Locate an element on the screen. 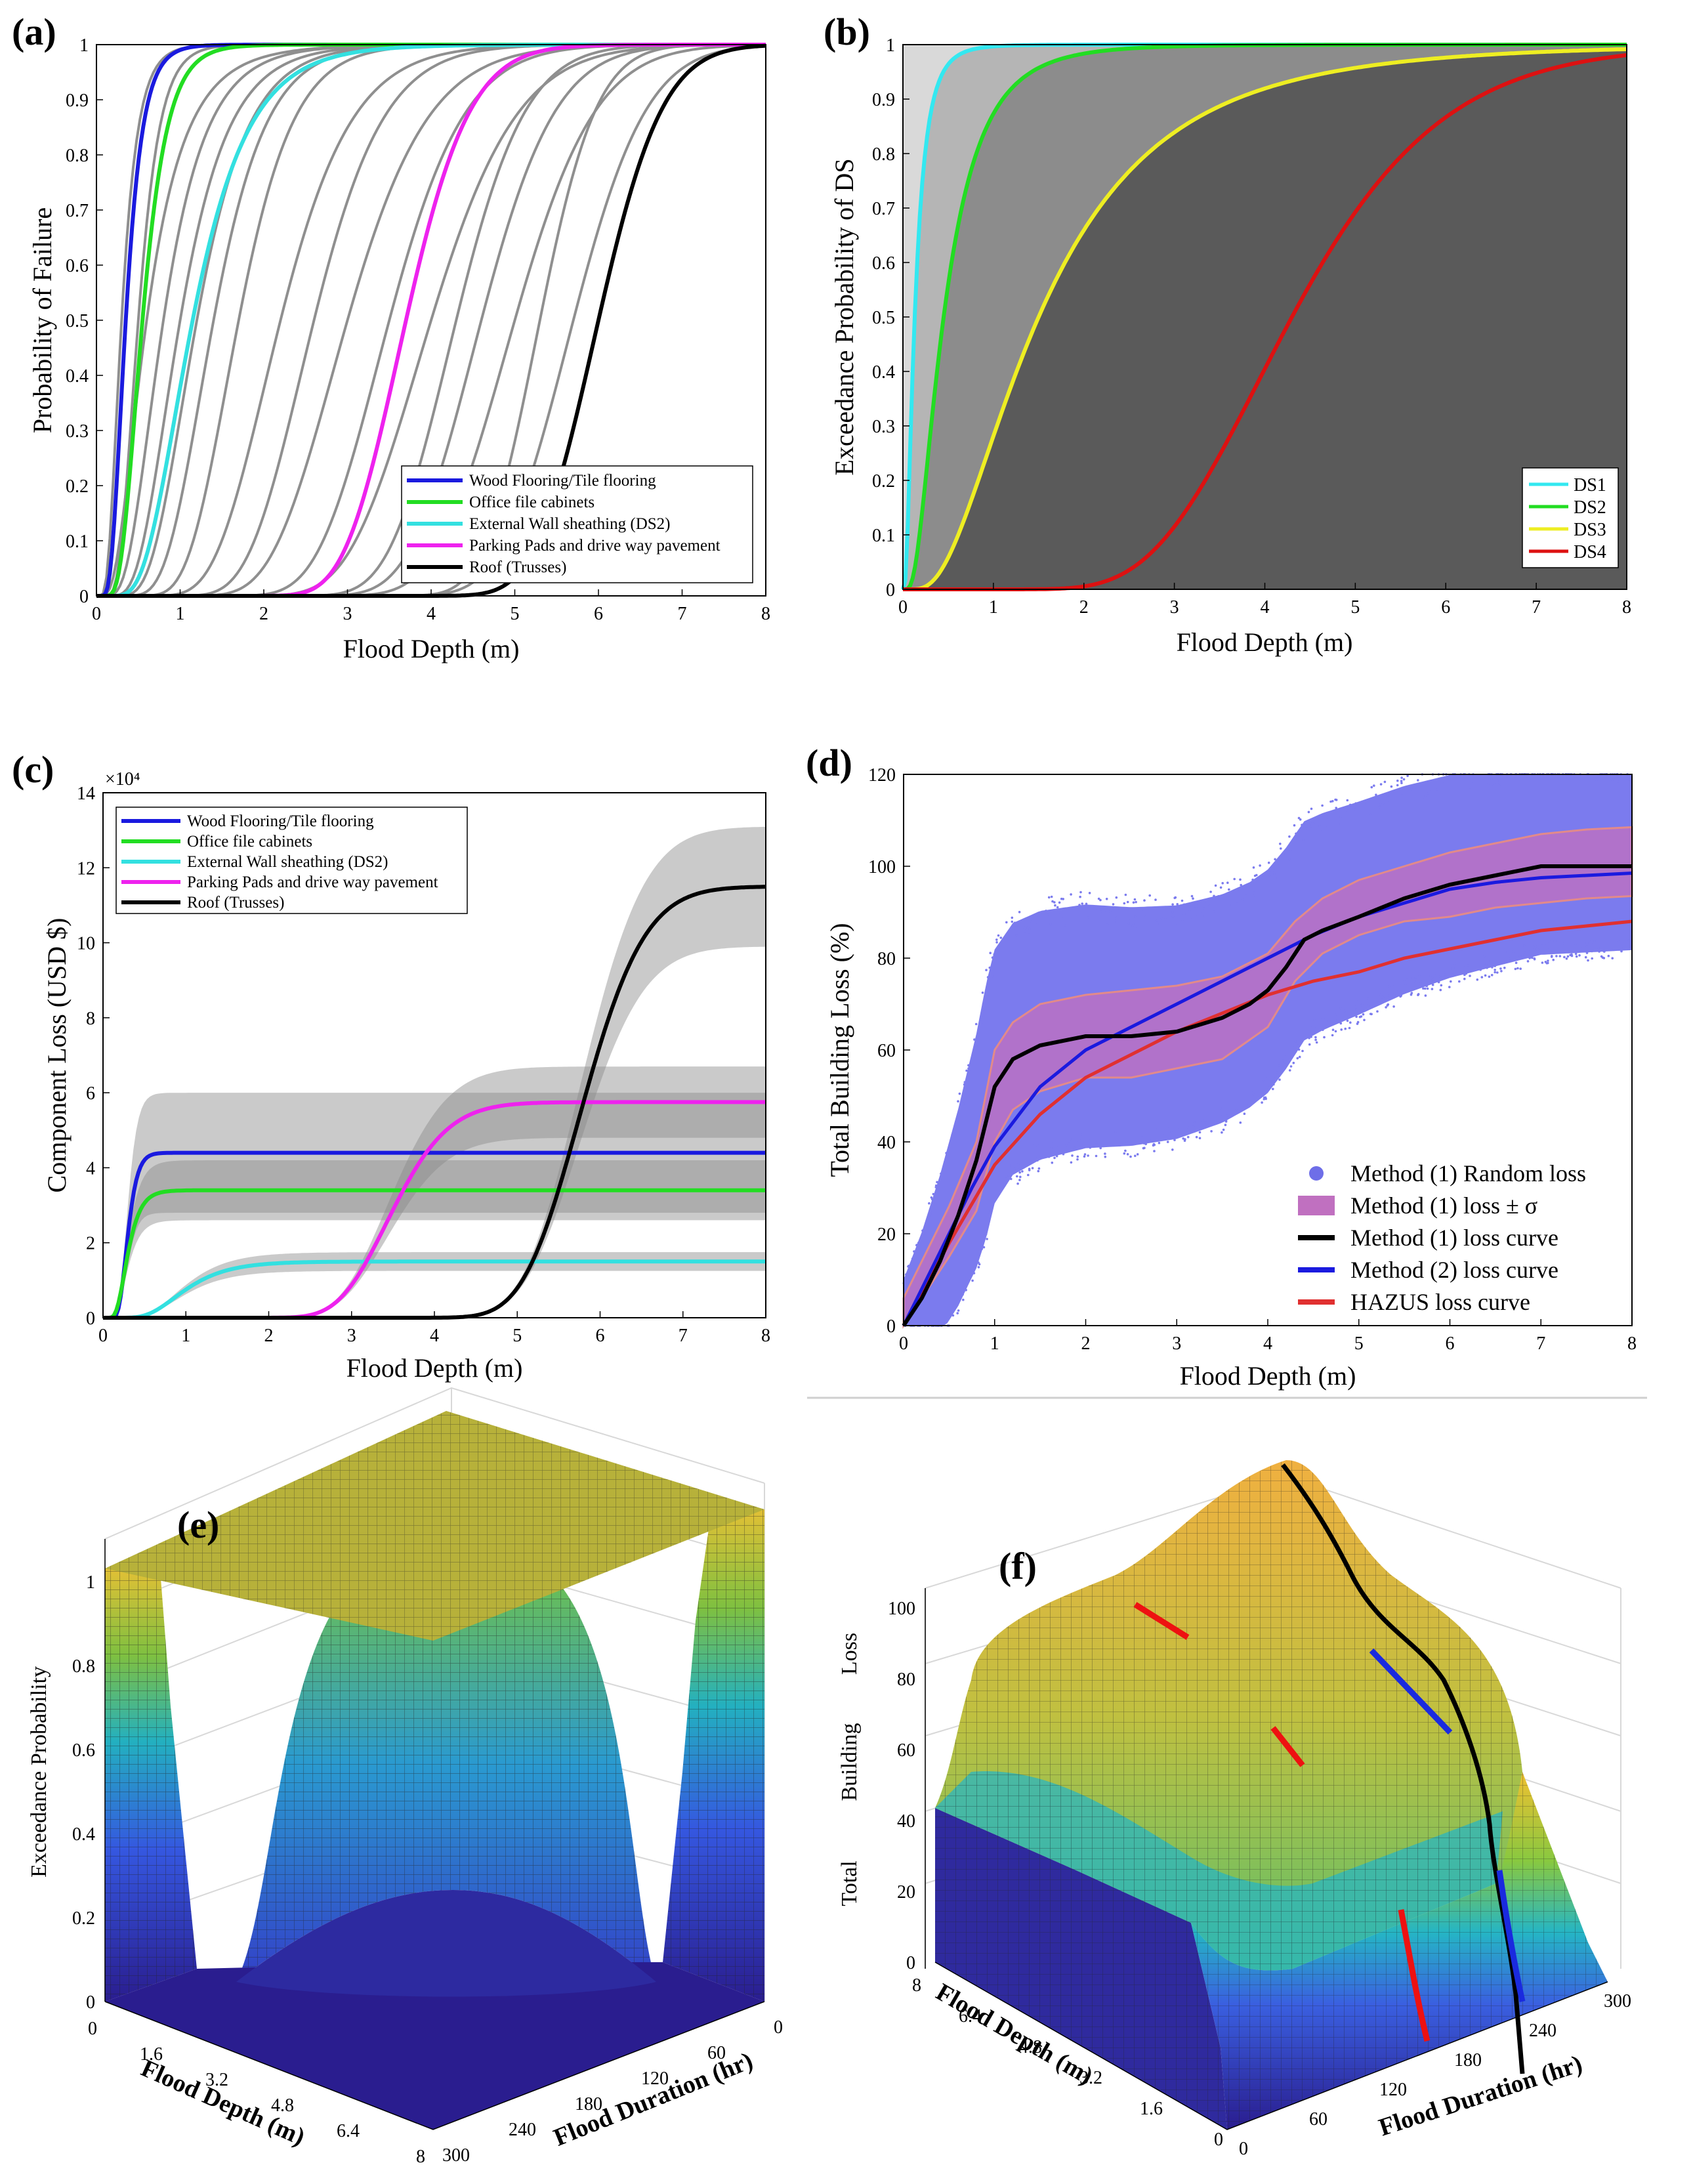 This screenshot has height=2184, width=1693. panel-b-legend-label: DS4 is located at coordinates (1590, 552).